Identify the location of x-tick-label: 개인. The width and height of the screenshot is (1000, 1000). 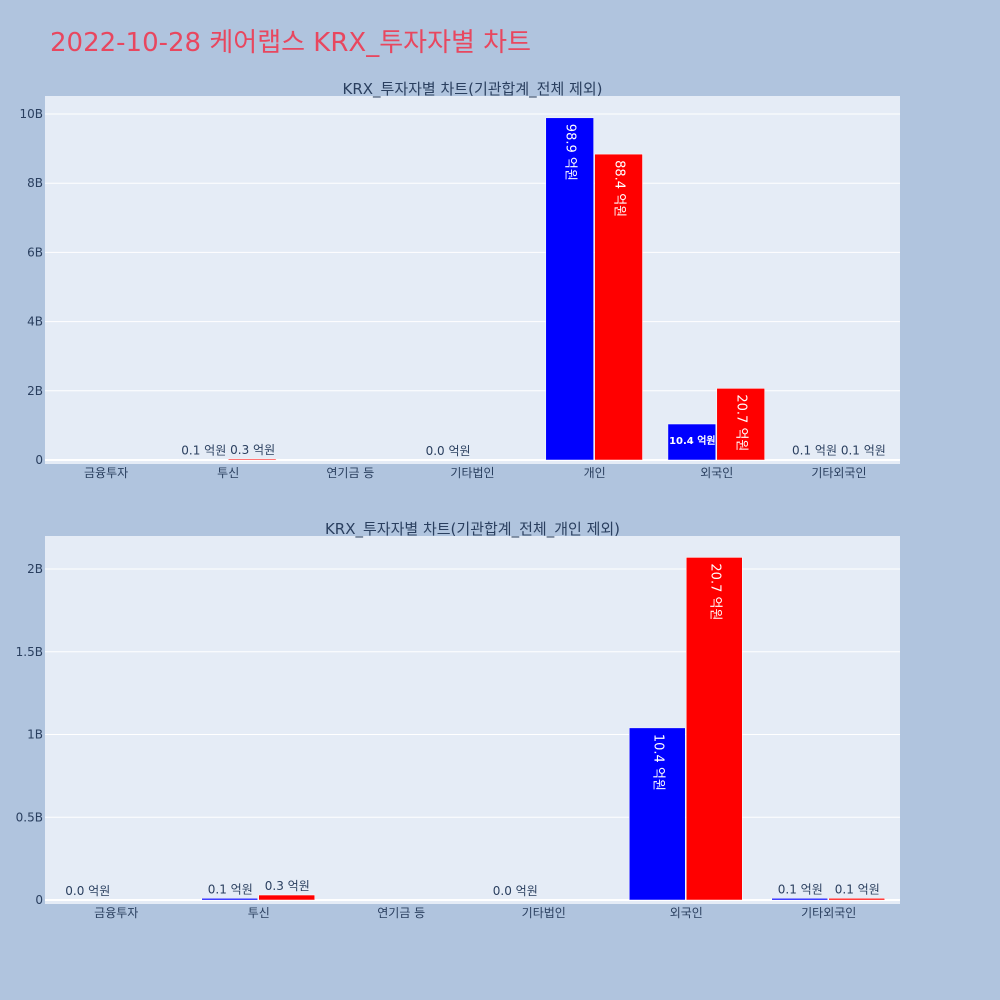
(595, 473).